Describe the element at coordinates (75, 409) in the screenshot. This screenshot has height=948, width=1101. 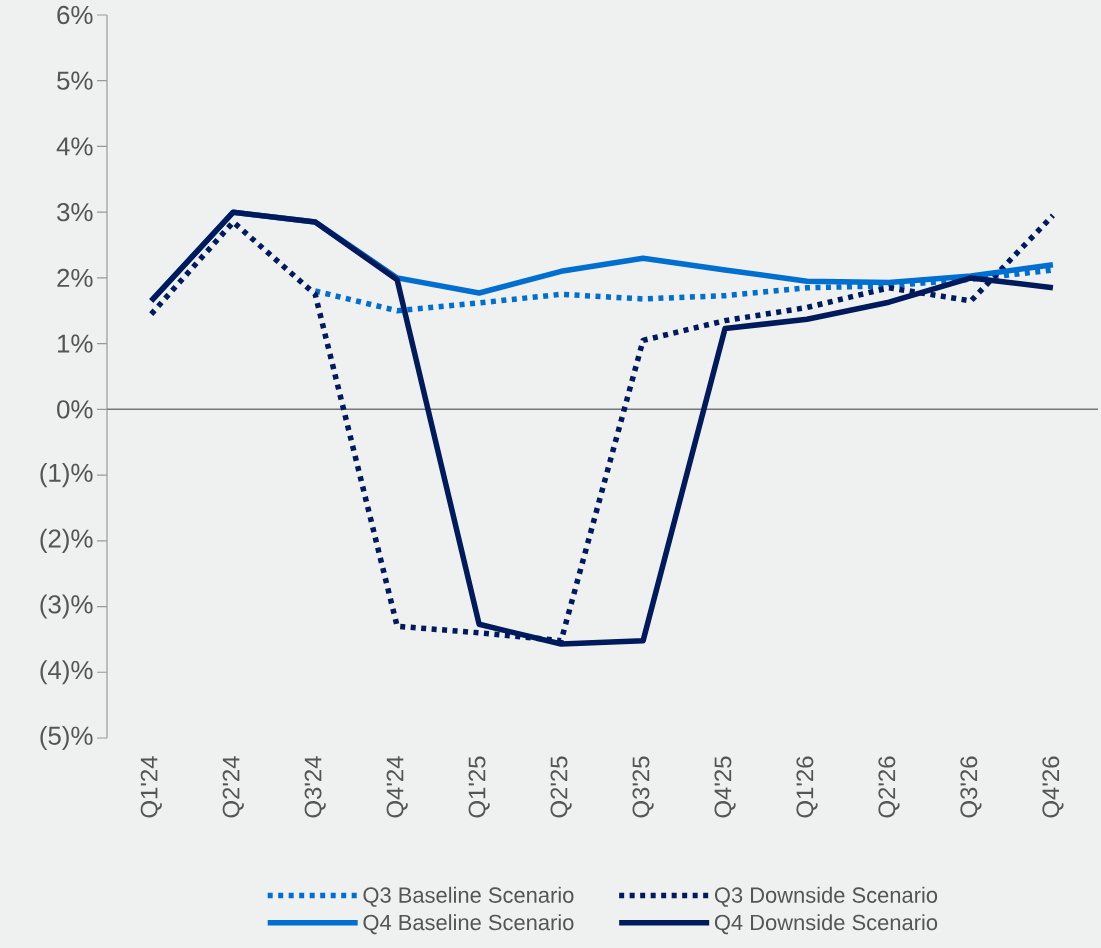
I see `y-tick-label: 0%` at that location.